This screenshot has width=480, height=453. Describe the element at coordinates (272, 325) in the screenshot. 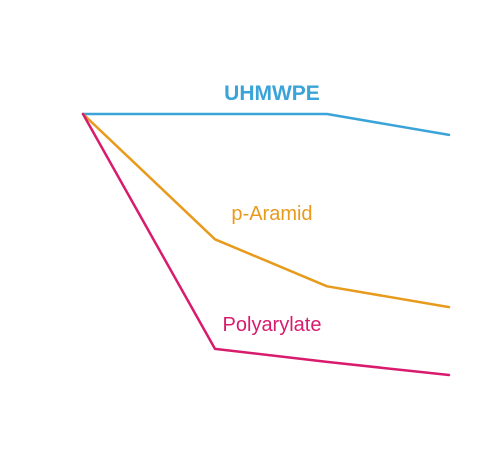

I see `series-label-polyarylate: Polyarylate` at that location.